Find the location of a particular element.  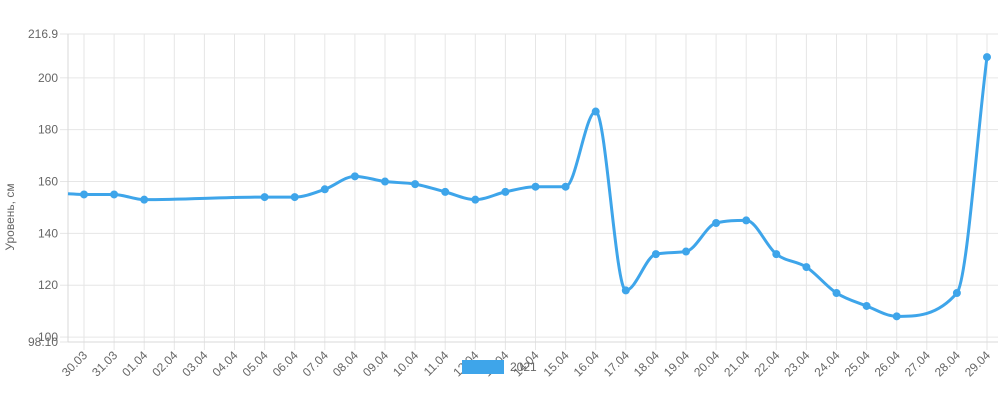

y-tick-label: 98.10 is located at coordinates (43, 342).